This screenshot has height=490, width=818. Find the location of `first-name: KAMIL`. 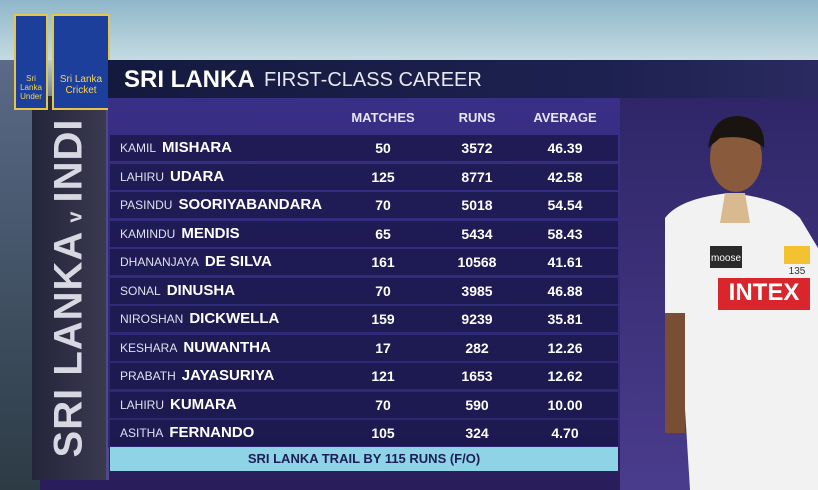

first-name: KAMIL is located at coordinates (138, 148).